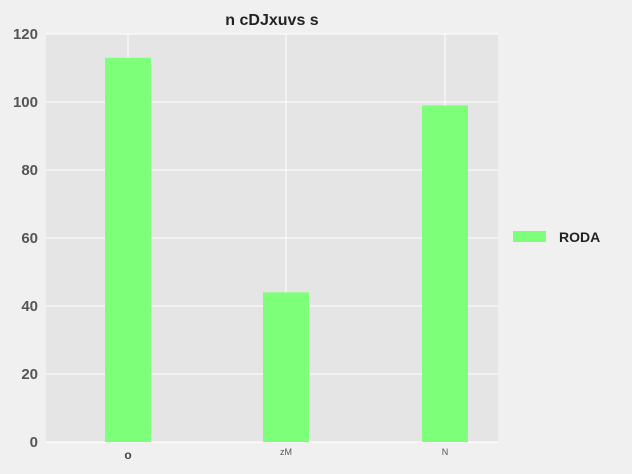 The height and width of the screenshot is (474, 632). I want to click on legend-label-roda: RODA, so click(579, 237).